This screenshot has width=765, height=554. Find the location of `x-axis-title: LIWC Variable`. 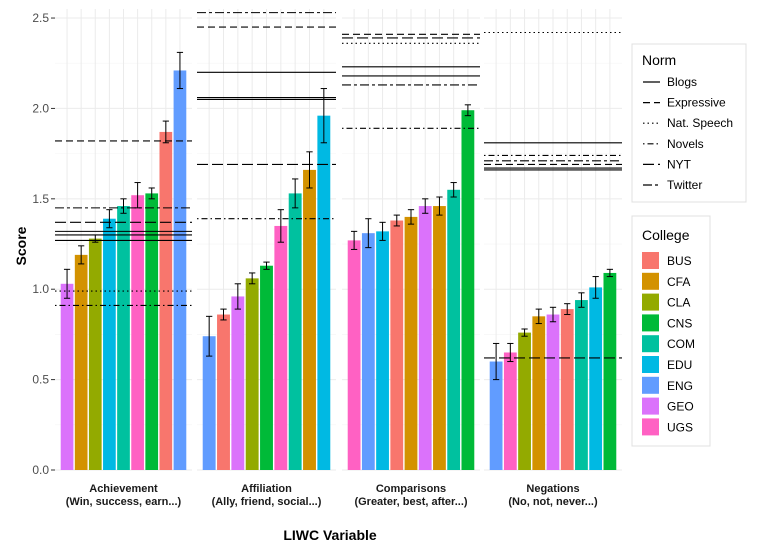

x-axis-title: LIWC Variable is located at coordinates (330, 535).